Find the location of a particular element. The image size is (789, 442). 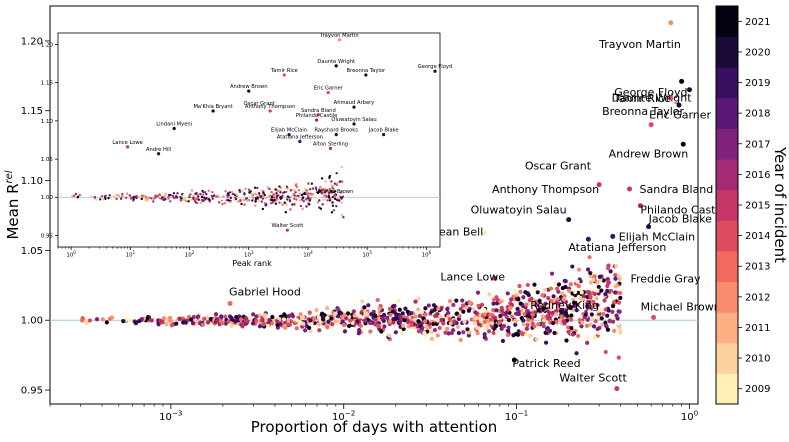

x-tick-label: 10−2 is located at coordinates (343, 416).